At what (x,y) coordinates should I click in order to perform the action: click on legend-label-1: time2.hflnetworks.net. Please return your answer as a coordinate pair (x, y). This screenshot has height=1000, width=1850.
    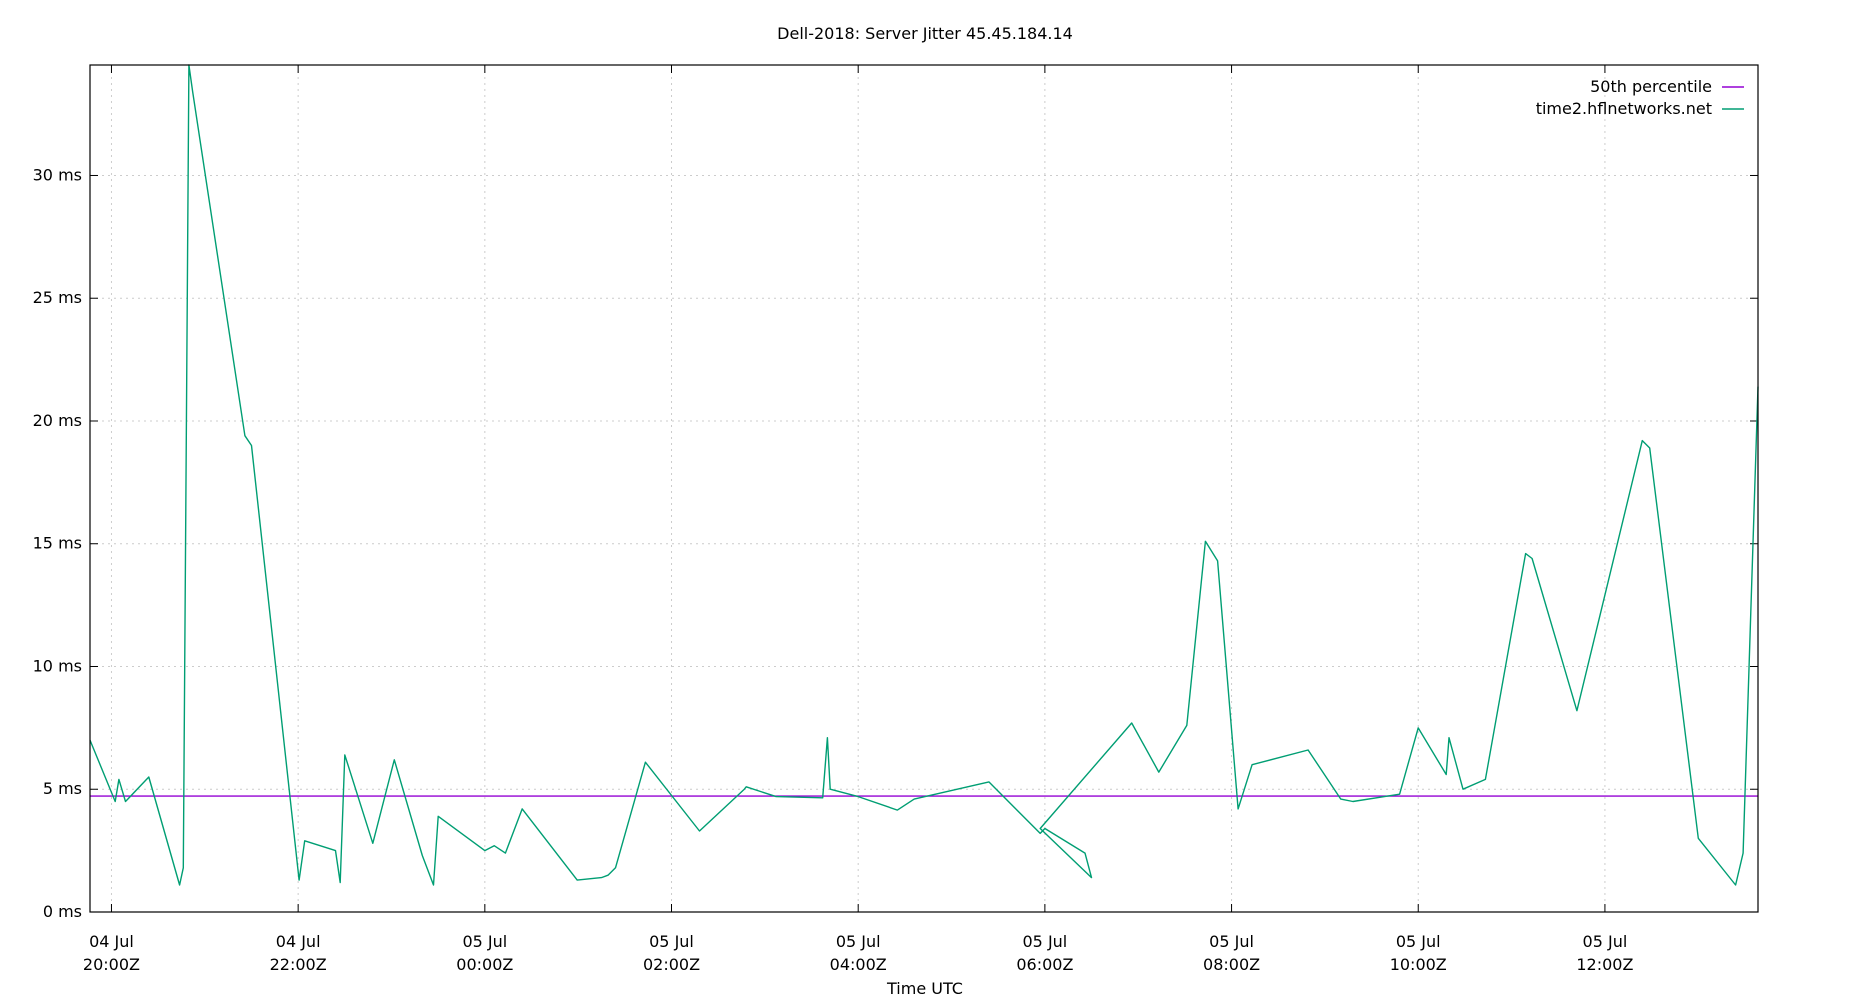
    Looking at the image, I should click on (1624, 108).